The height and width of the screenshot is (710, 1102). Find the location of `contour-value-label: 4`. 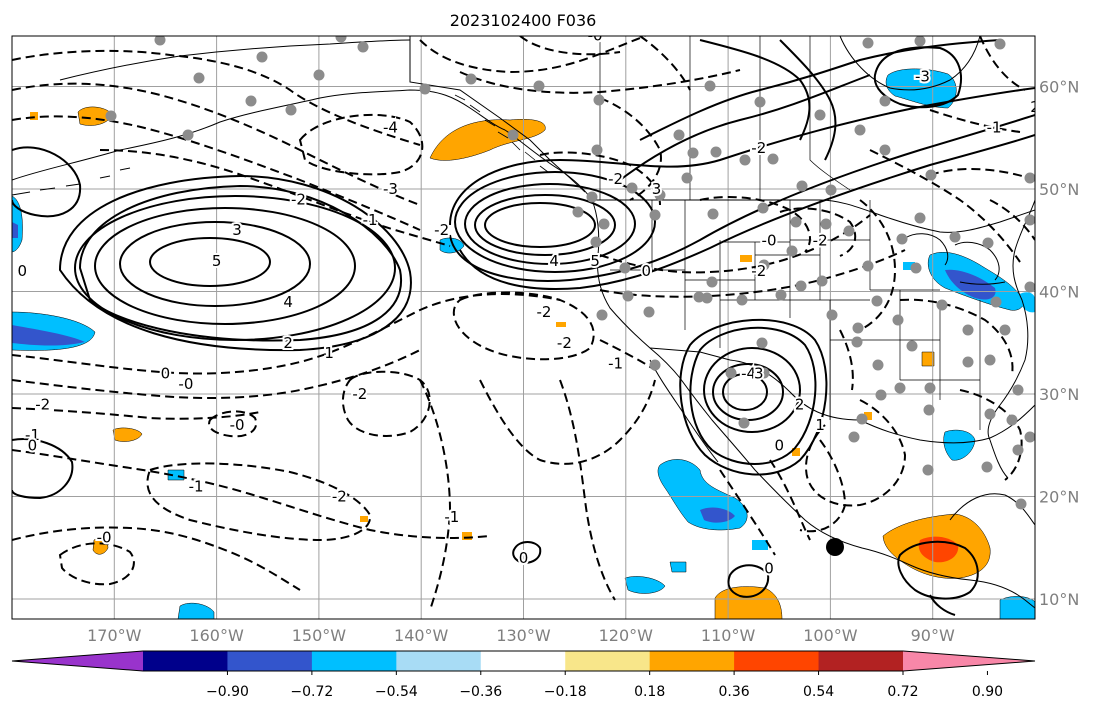

contour-value-label: 4 is located at coordinates (288, 302).